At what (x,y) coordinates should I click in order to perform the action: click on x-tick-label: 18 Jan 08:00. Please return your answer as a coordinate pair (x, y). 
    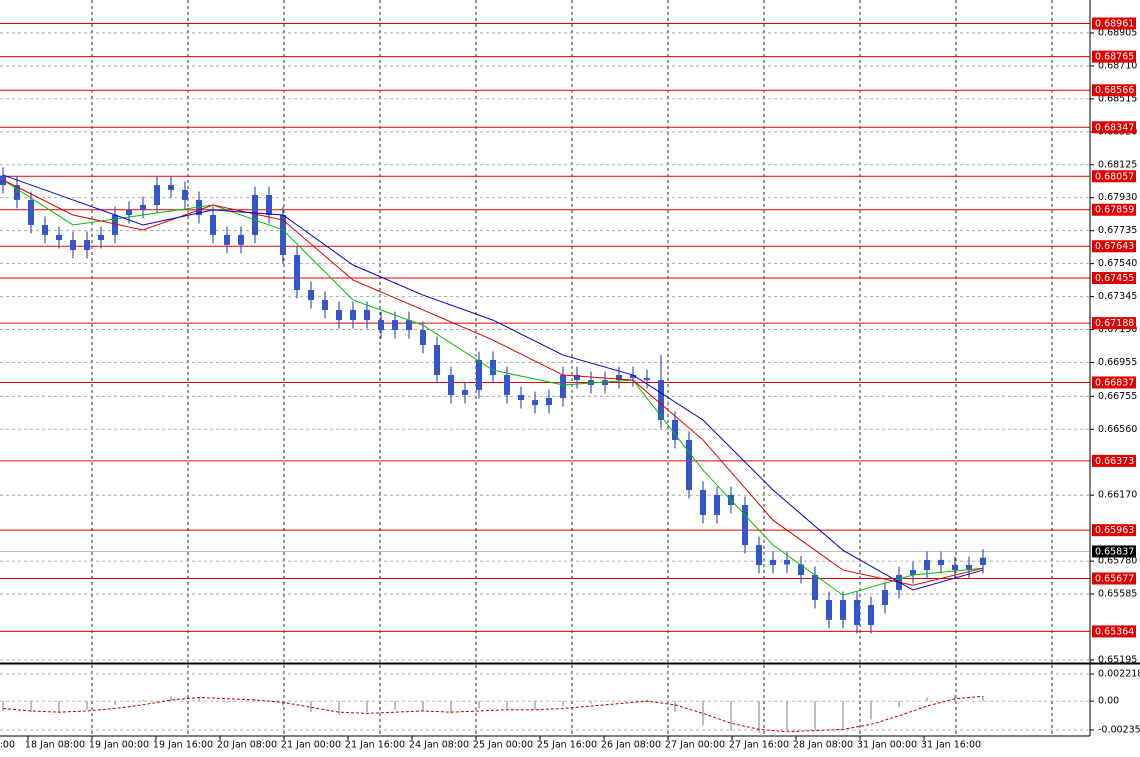
    Looking at the image, I should click on (55, 745).